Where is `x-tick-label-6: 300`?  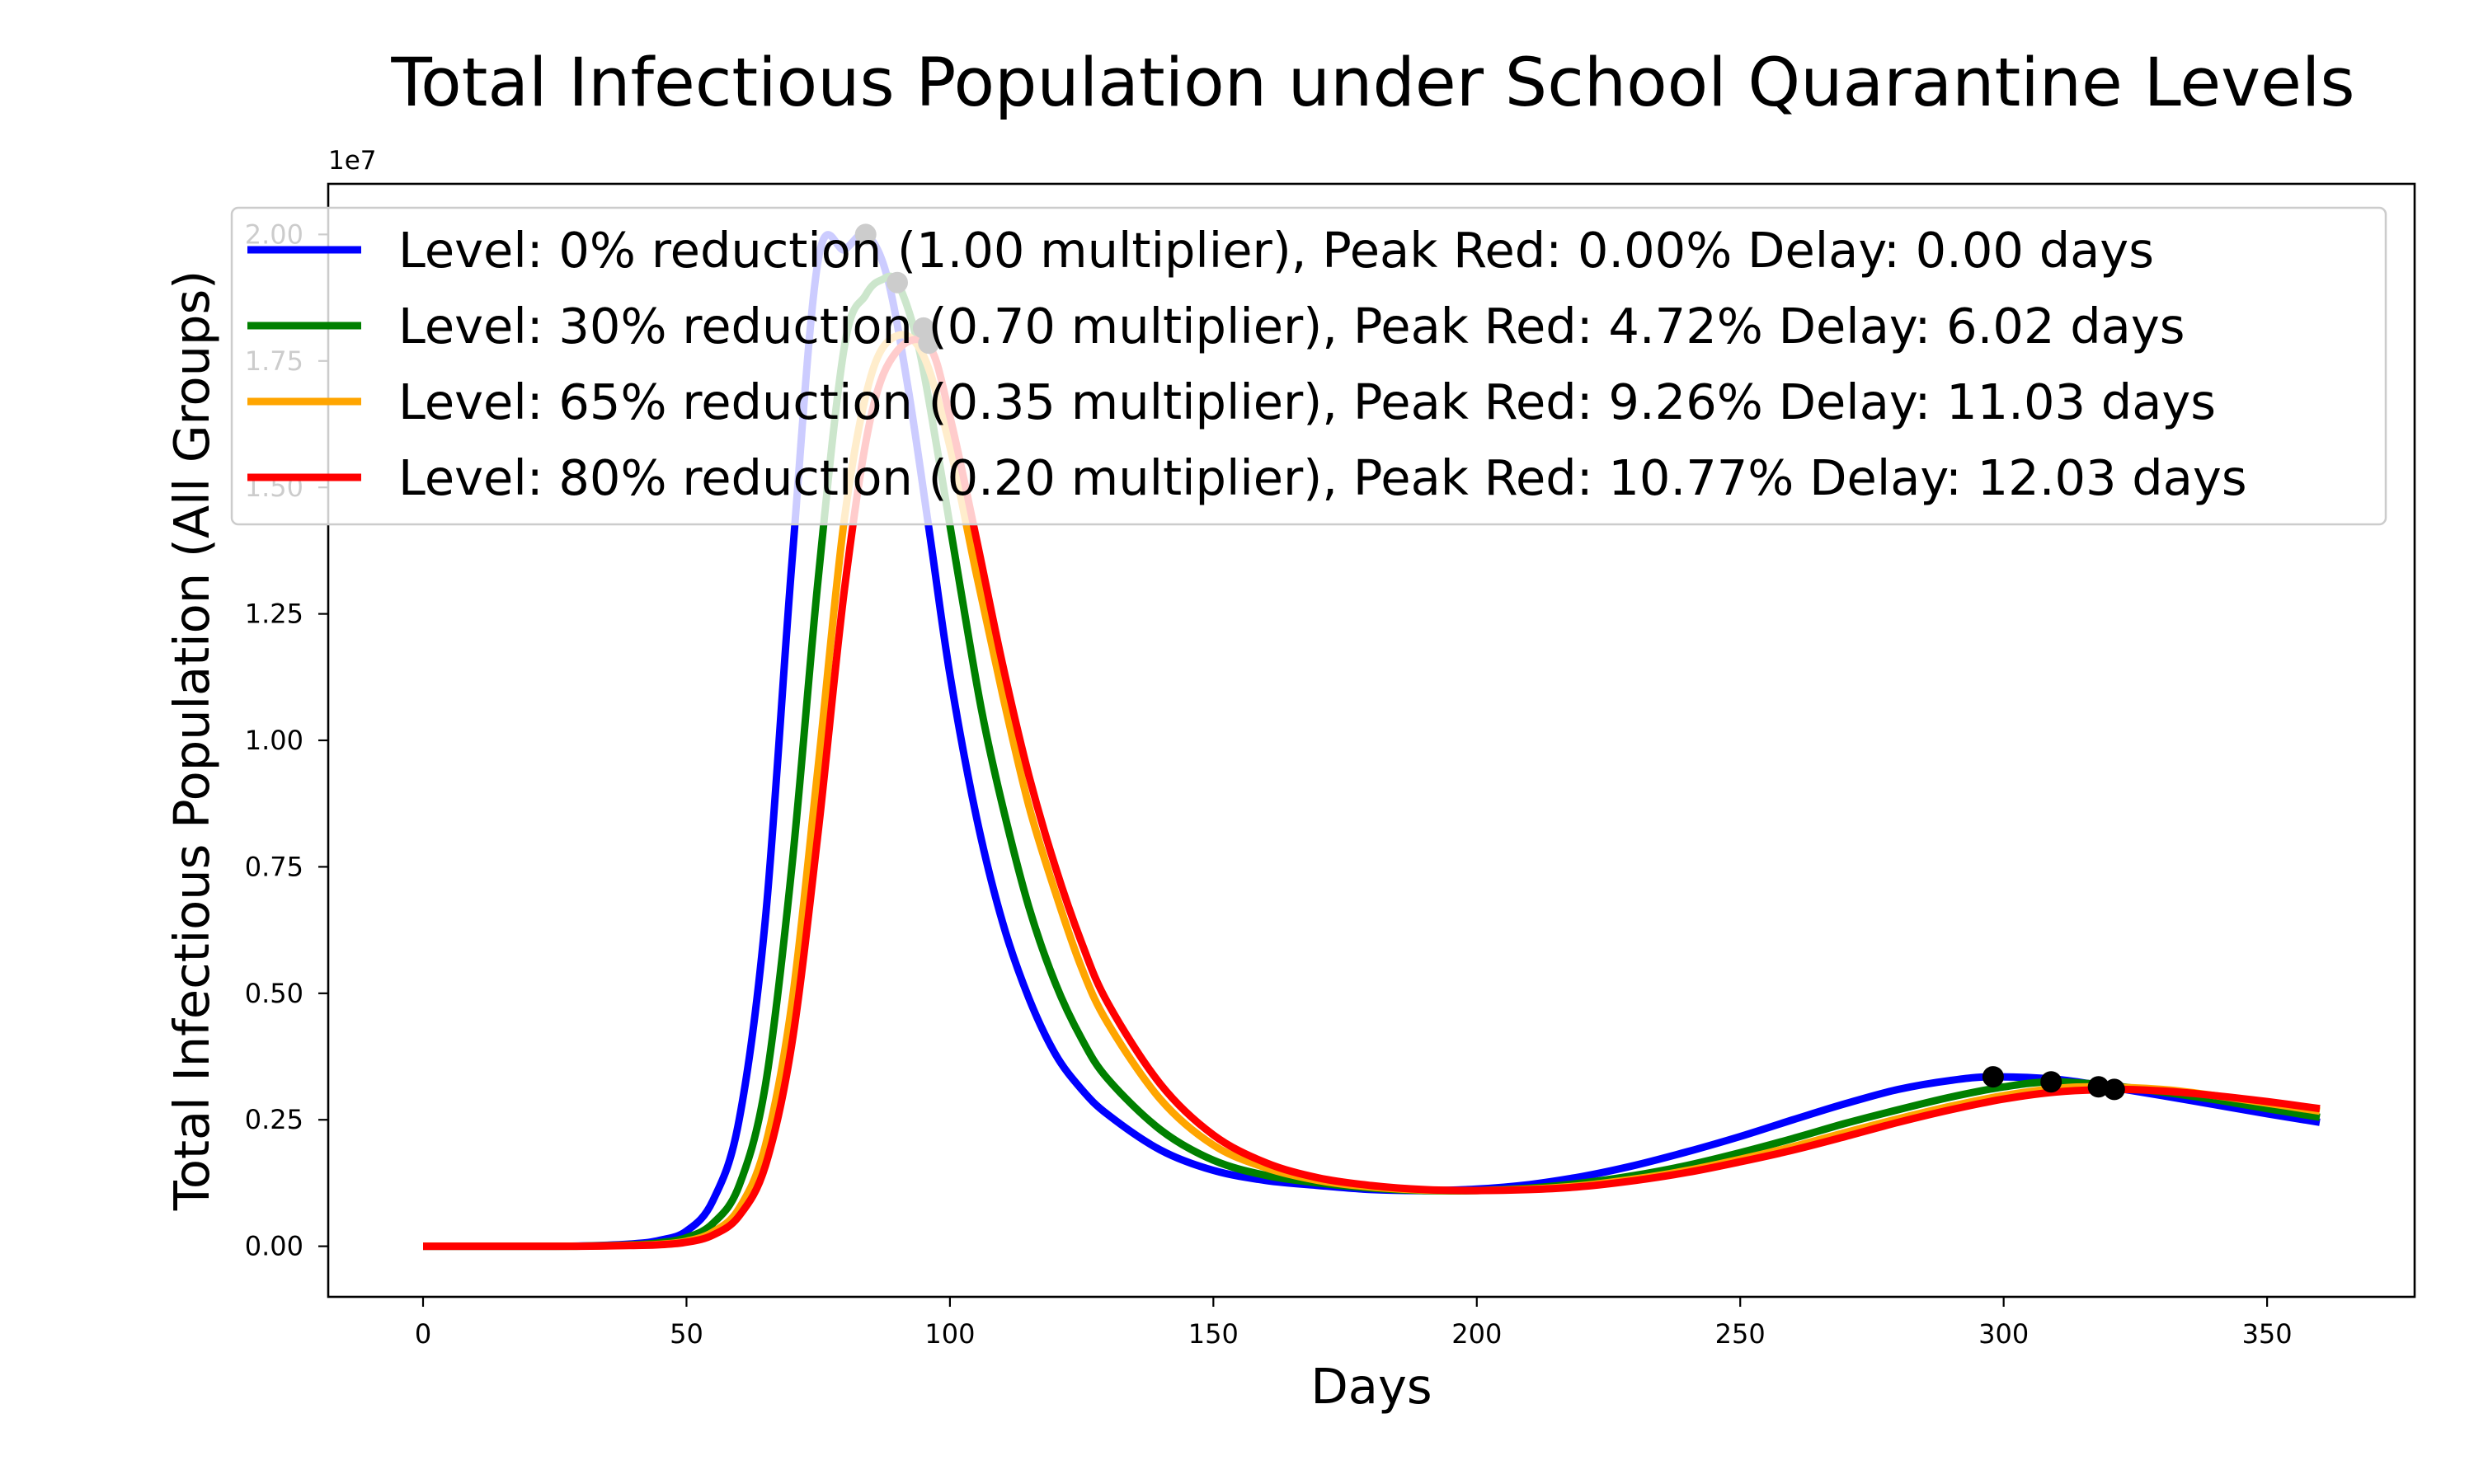
x-tick-label-6: 300 is located at coordinates (2003, 1334).